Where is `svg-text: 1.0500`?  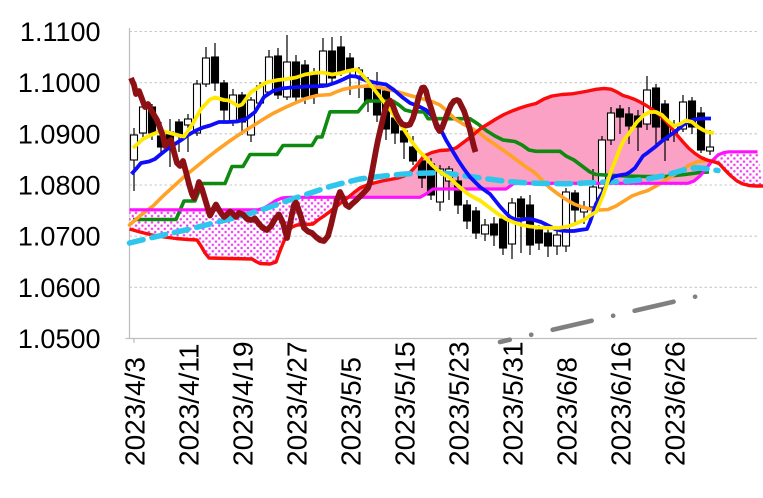
svg-text: 1.0500 is located at coordinates (59, 339).